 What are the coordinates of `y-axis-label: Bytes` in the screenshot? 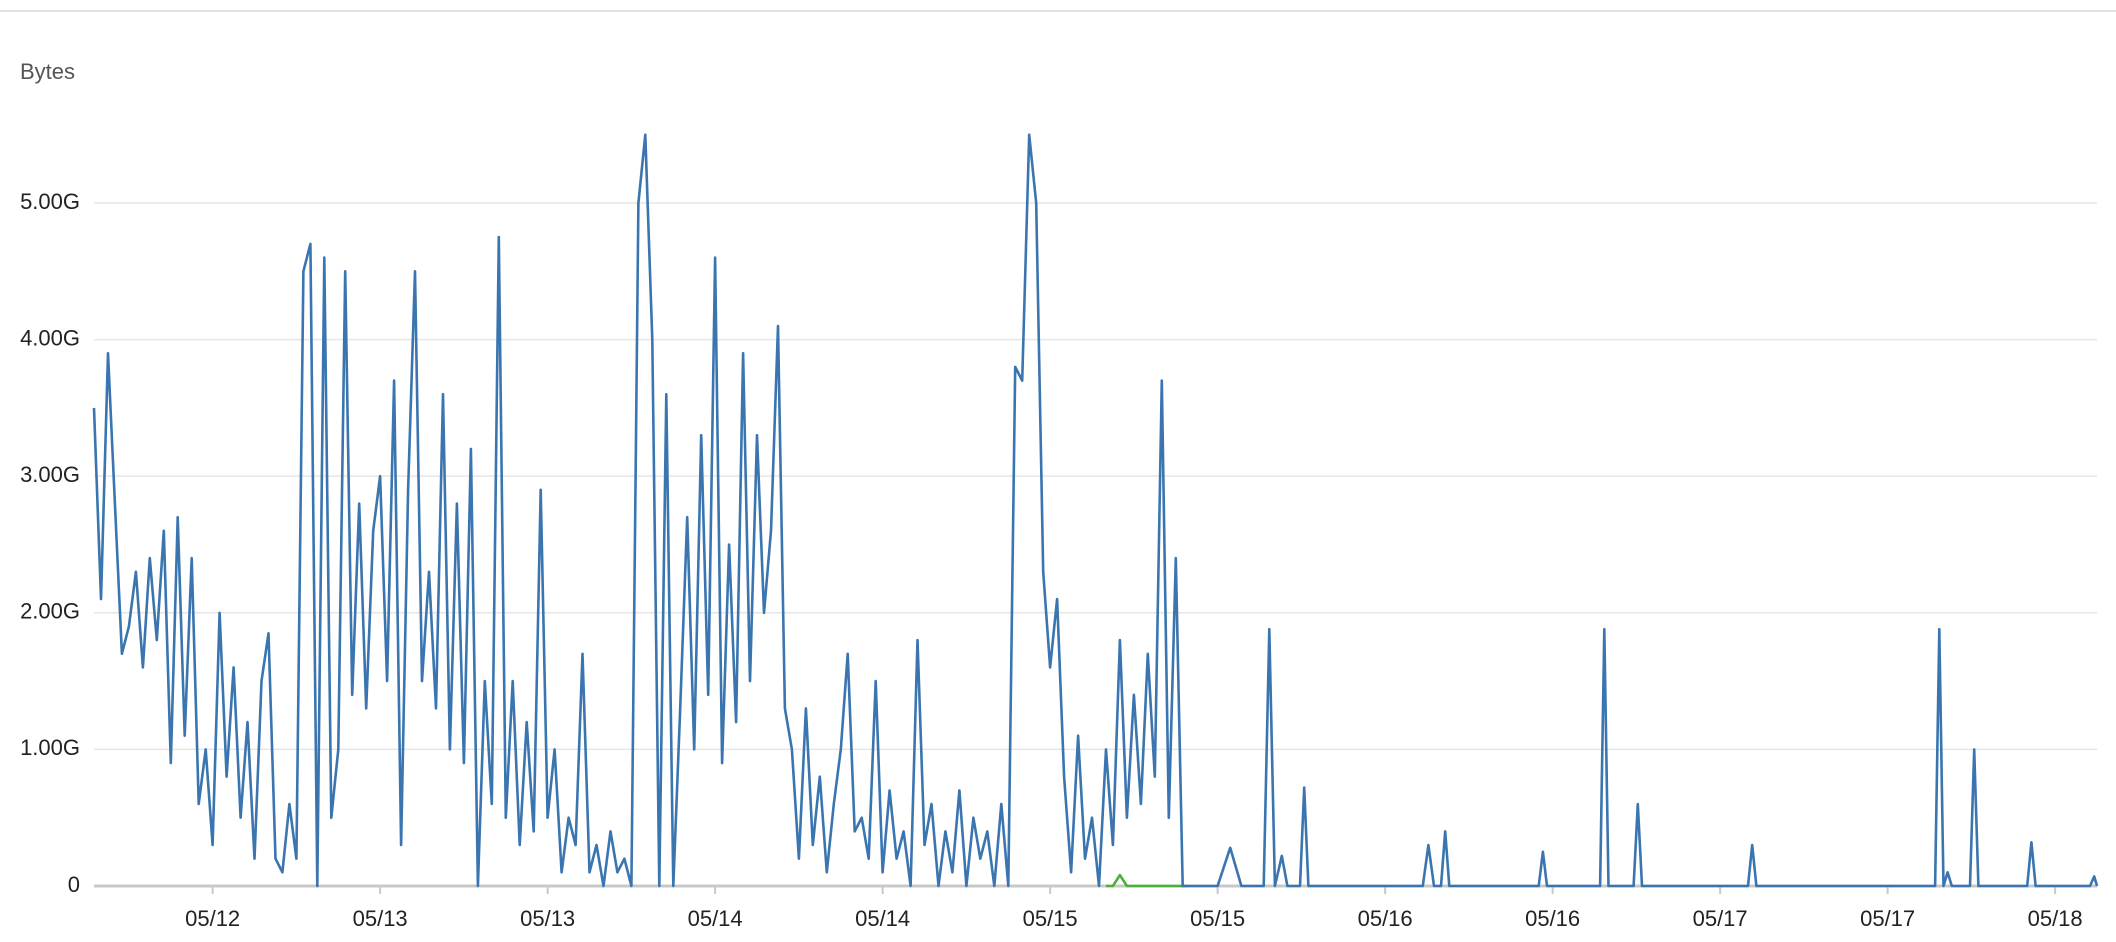 It's located at (47, 71).